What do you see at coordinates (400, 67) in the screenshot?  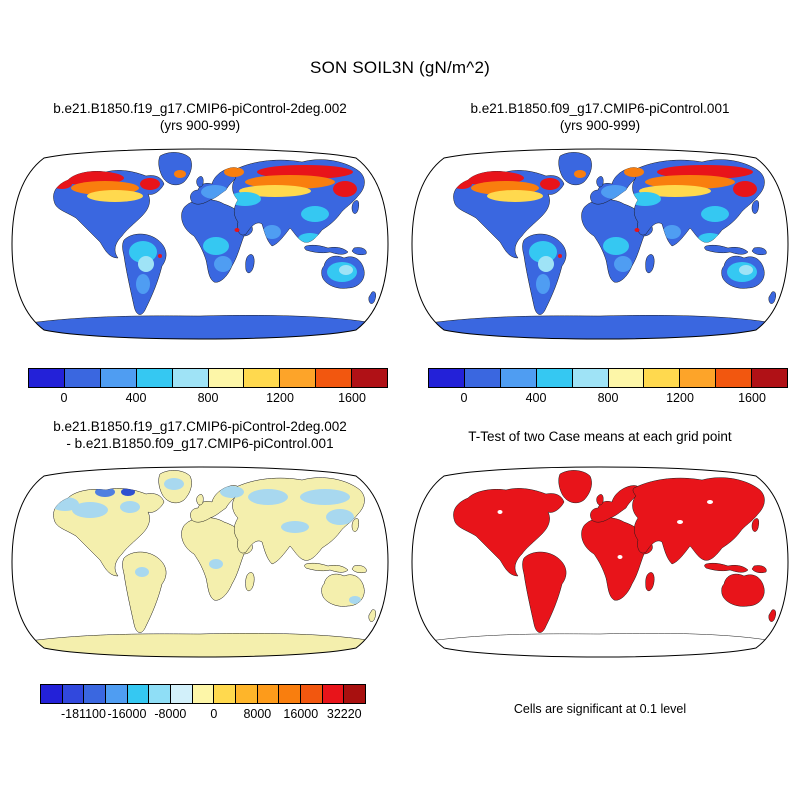 I see `figure-title: SON SOIL3N (gN/m^2)` at bounding box center [400, 67].